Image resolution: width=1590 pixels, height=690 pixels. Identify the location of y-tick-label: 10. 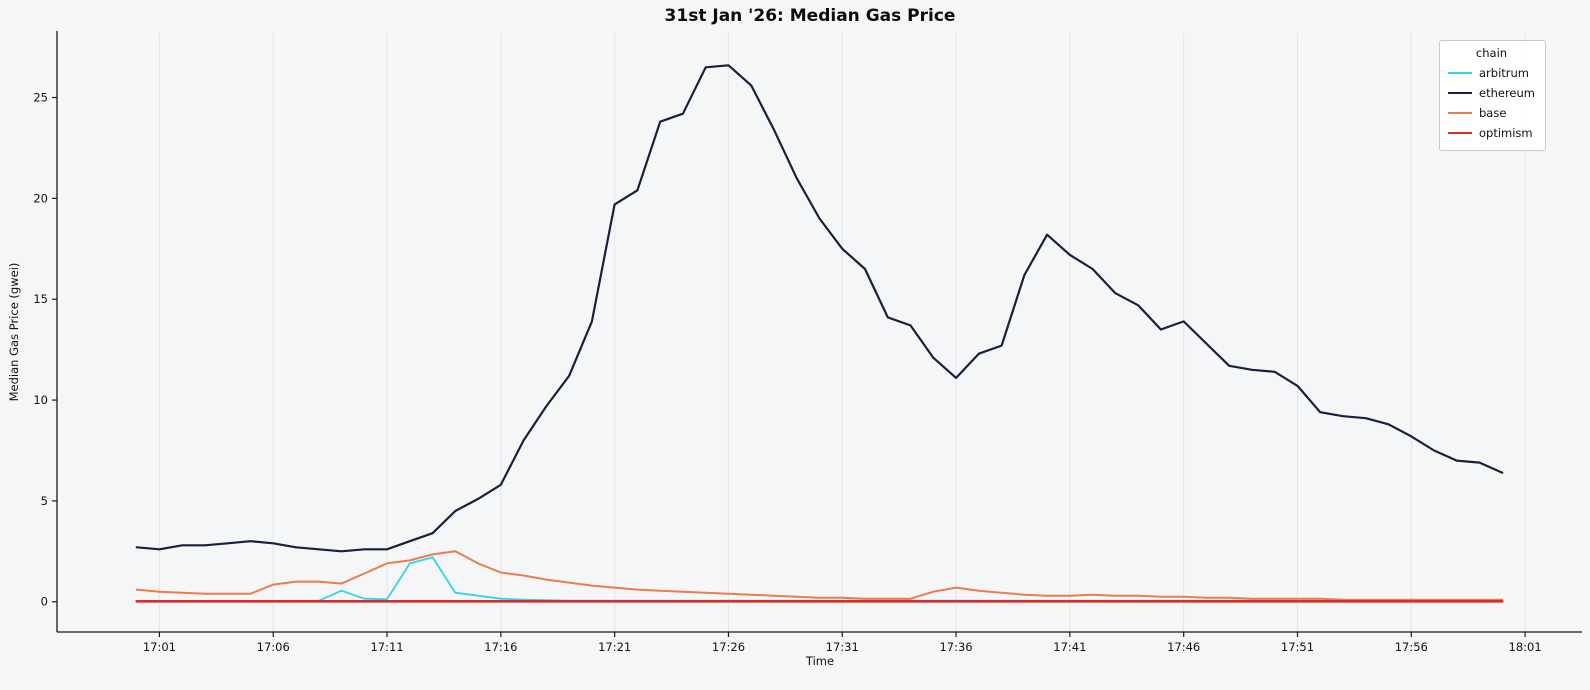
(40, 400).